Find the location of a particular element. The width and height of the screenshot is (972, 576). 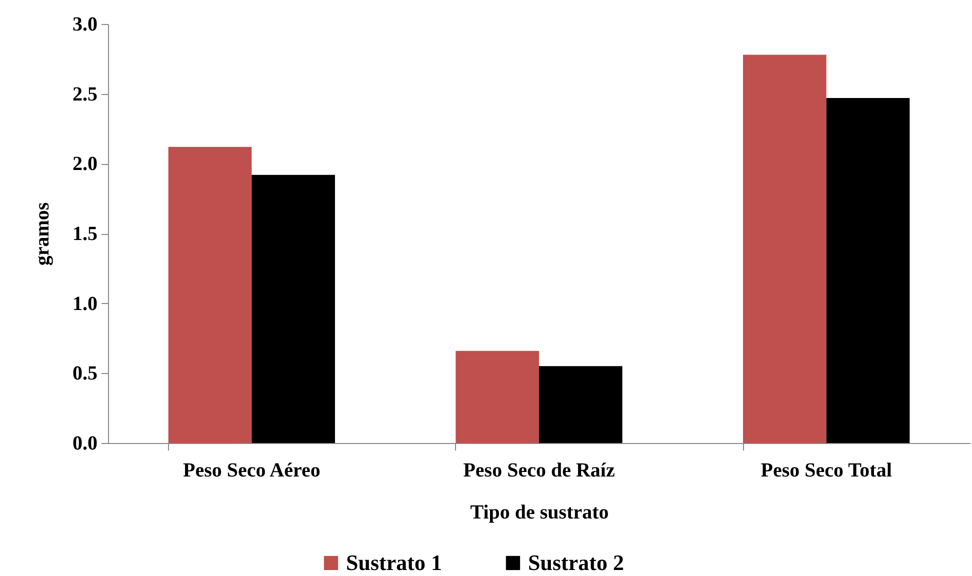

y-tick-label: 2.5 is located at coordinates (85, 94).